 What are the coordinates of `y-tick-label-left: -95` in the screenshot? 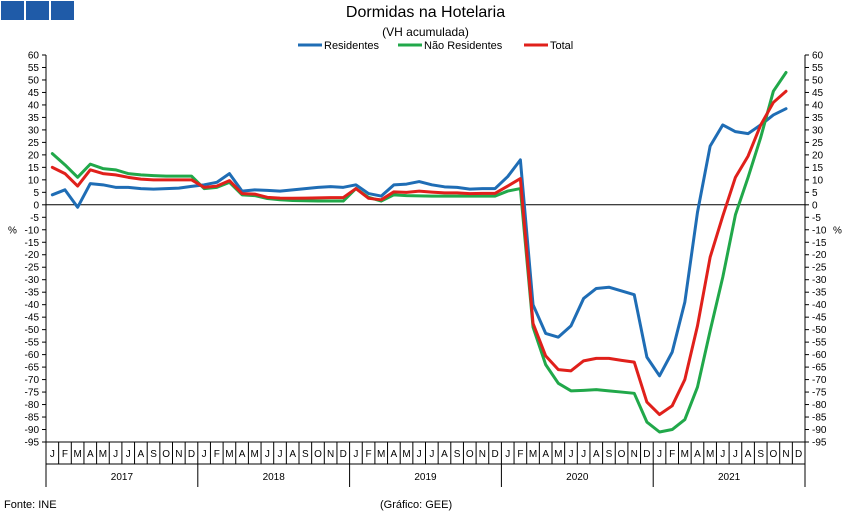 It's located at (32, 443).